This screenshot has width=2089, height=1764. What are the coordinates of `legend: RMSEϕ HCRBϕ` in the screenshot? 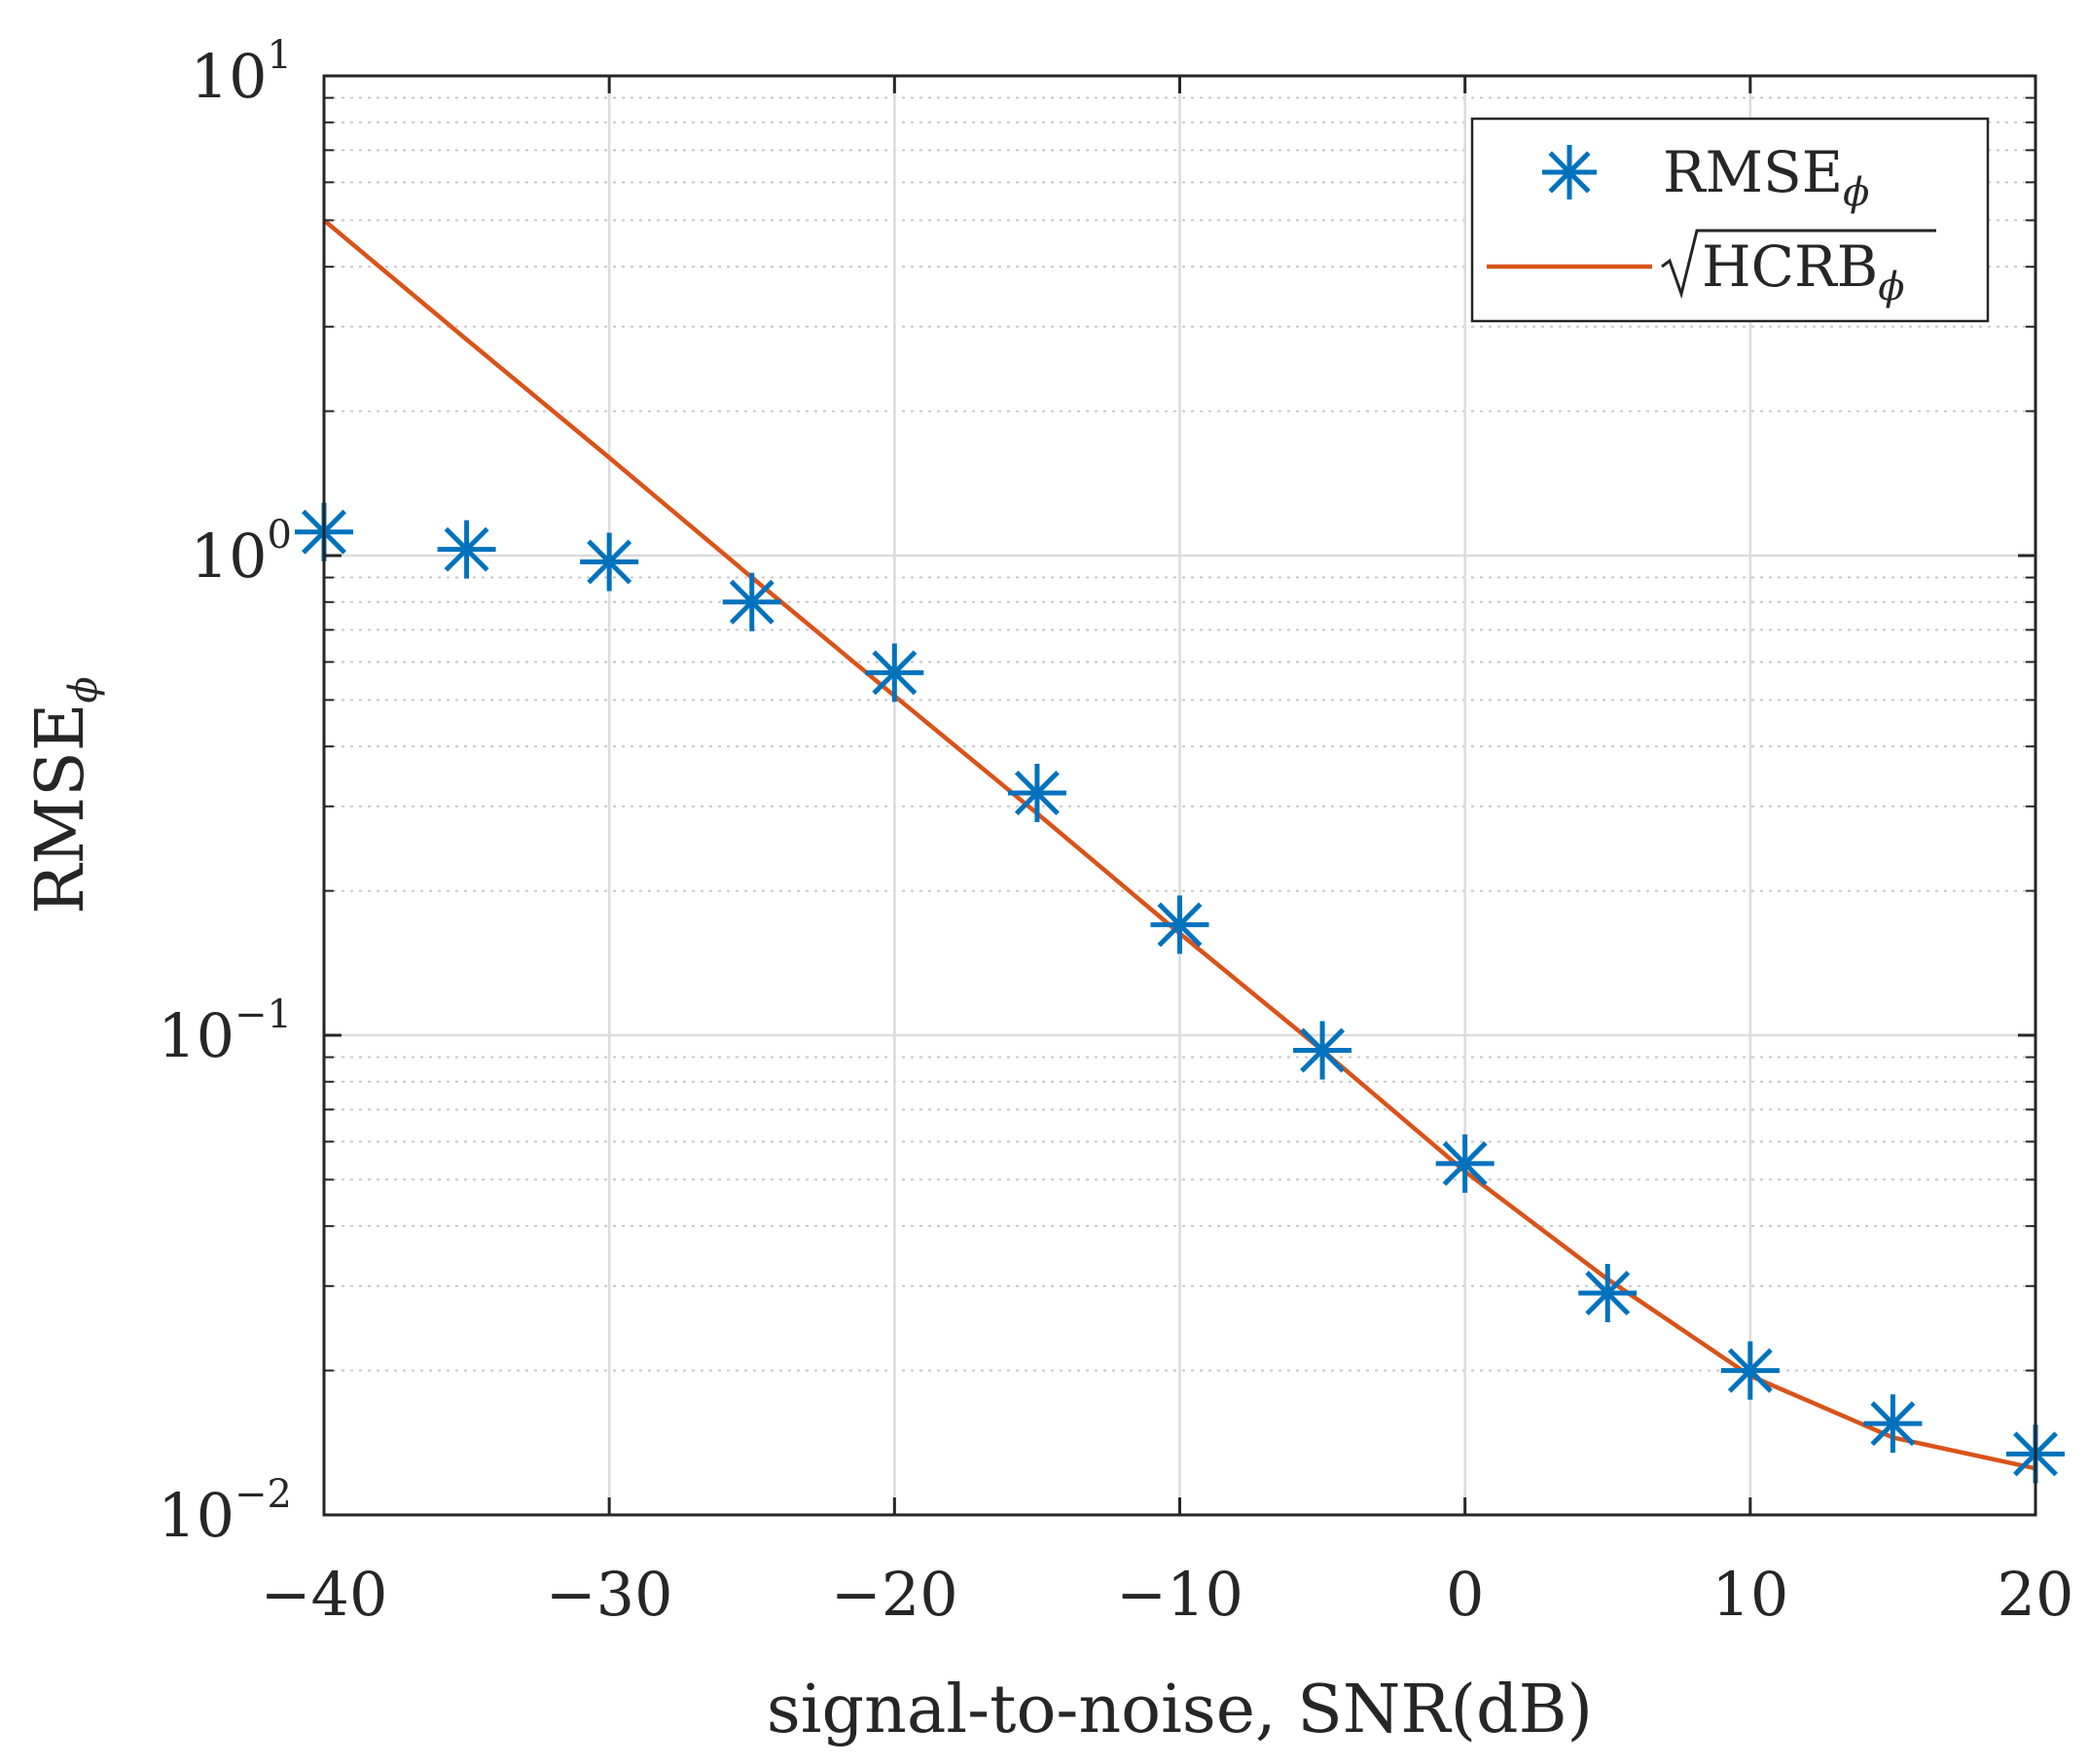 It's located at (1730, 220).